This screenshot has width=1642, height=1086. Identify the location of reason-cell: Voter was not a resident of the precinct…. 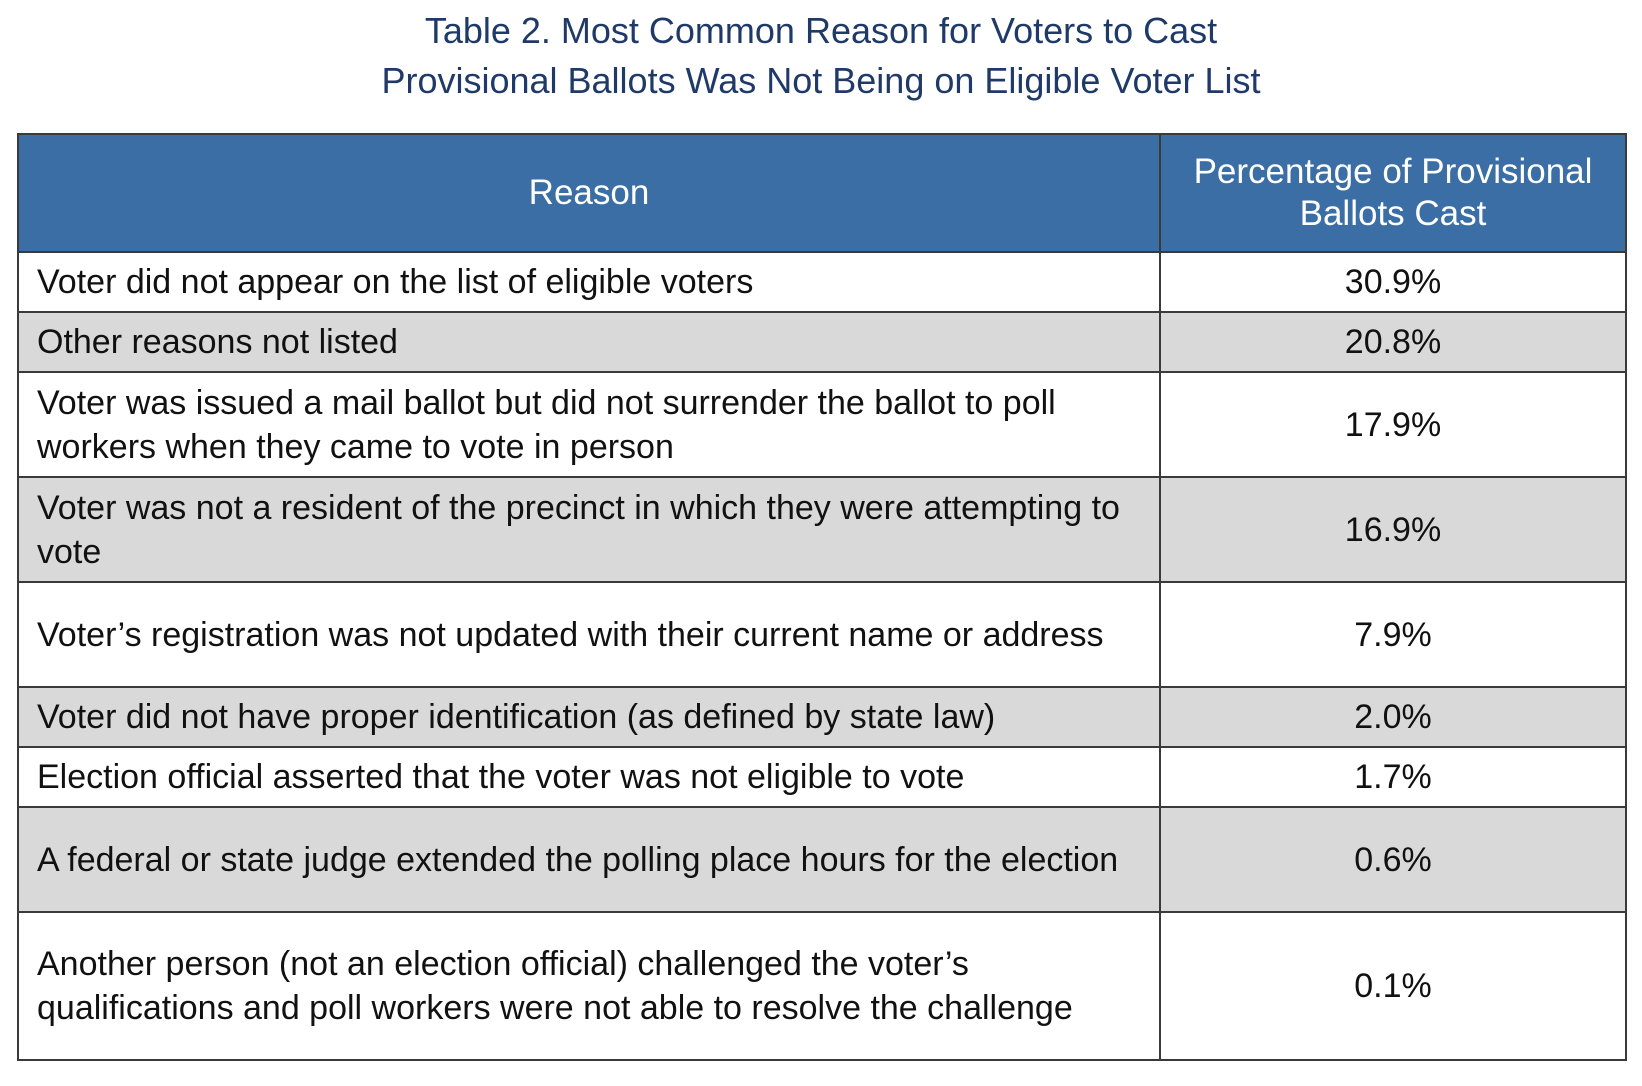
(589, 529).